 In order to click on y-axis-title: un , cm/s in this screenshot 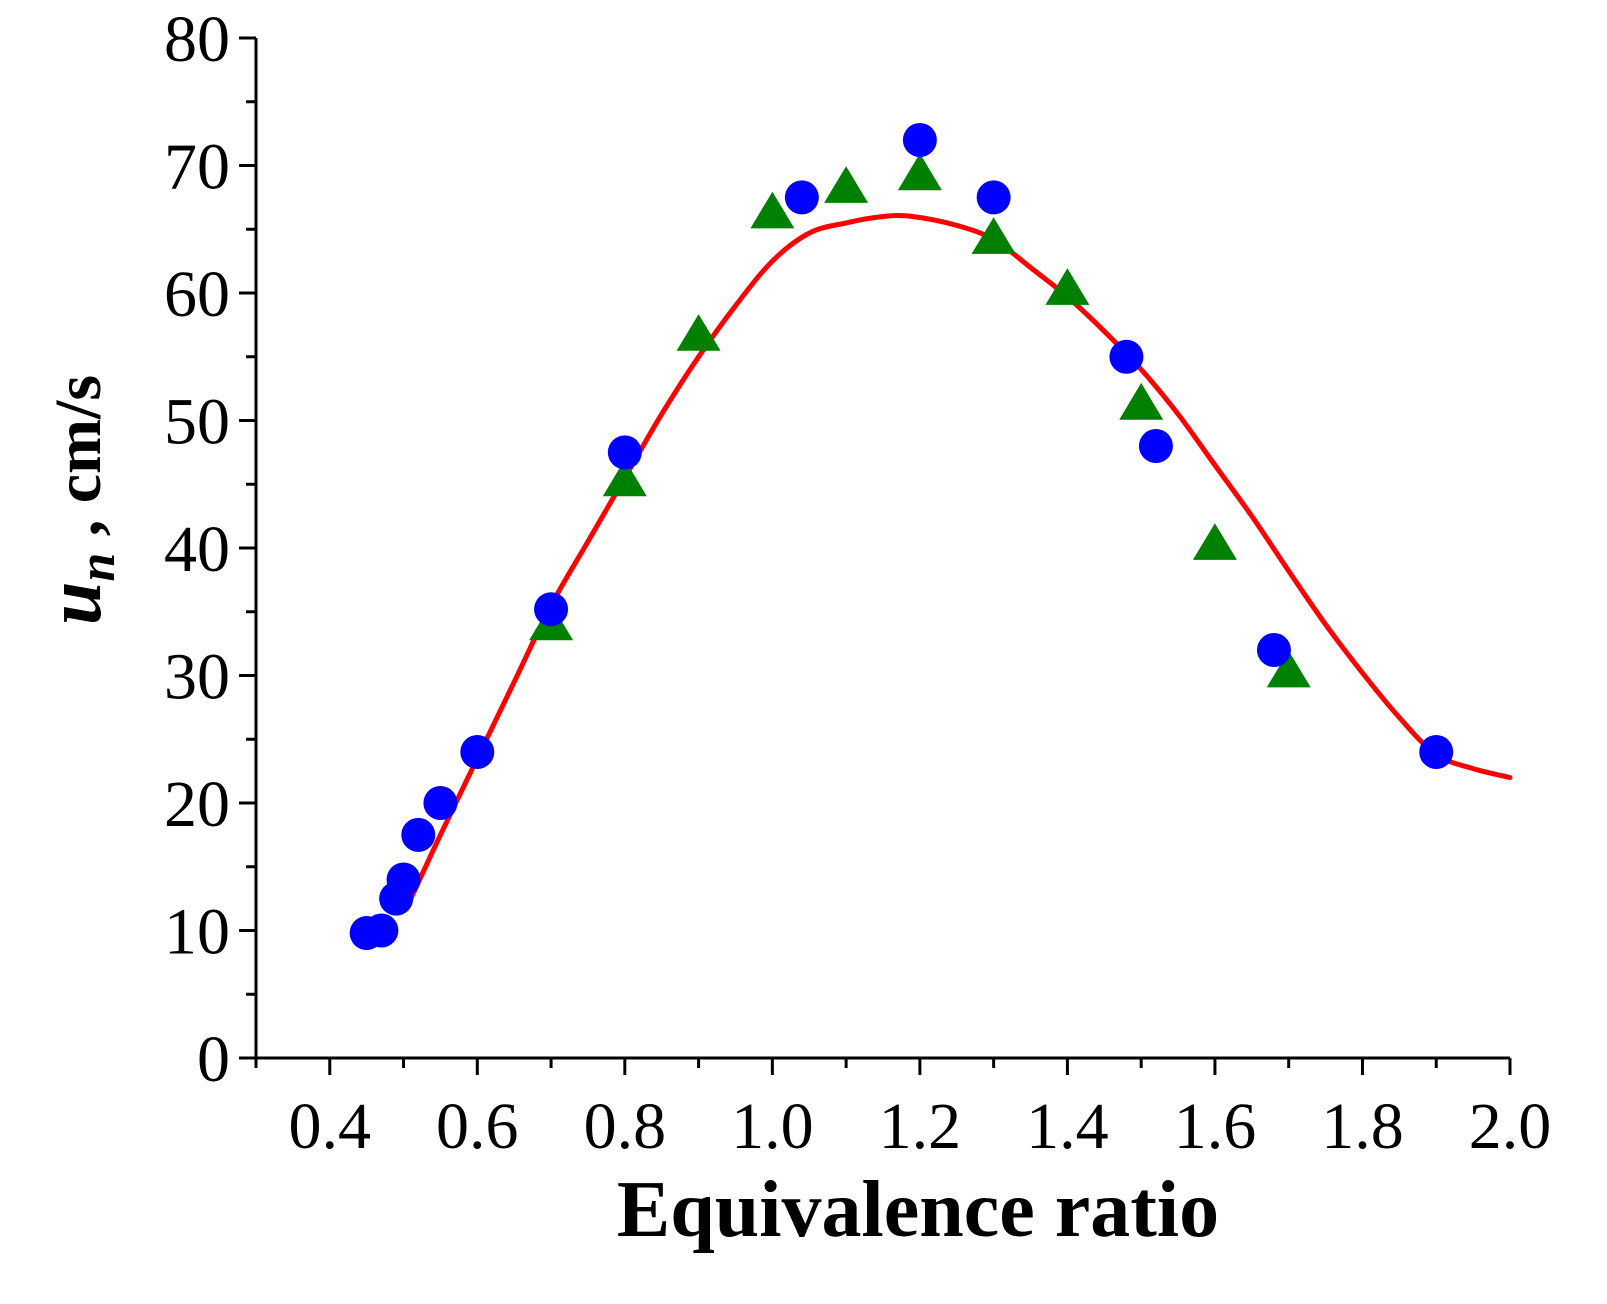, I will do `click(78, 500)`.